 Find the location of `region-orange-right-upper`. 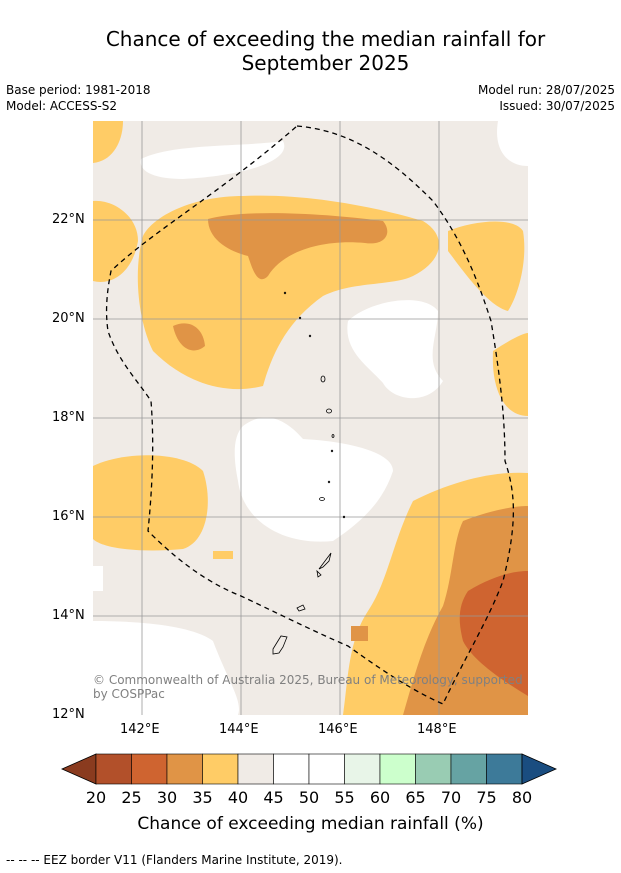

region-orange-right-upper is located at coordinates (486, 266).